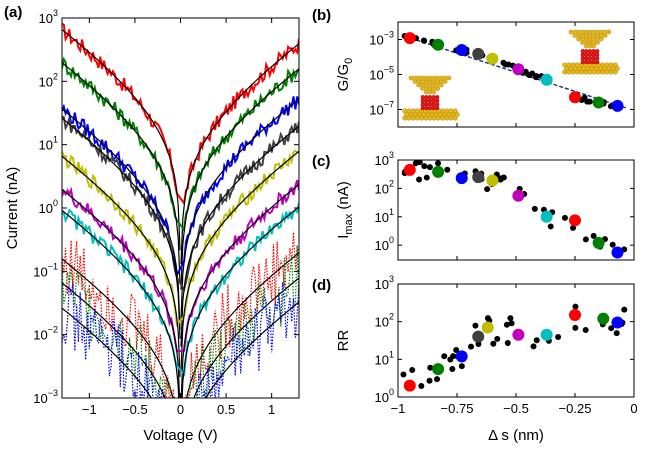 This screenshot has width=670, height=458. Describe the element at coordinates (384, 283) in the screenshot. I see `panel-d-ytick-label: 10³` at that location.